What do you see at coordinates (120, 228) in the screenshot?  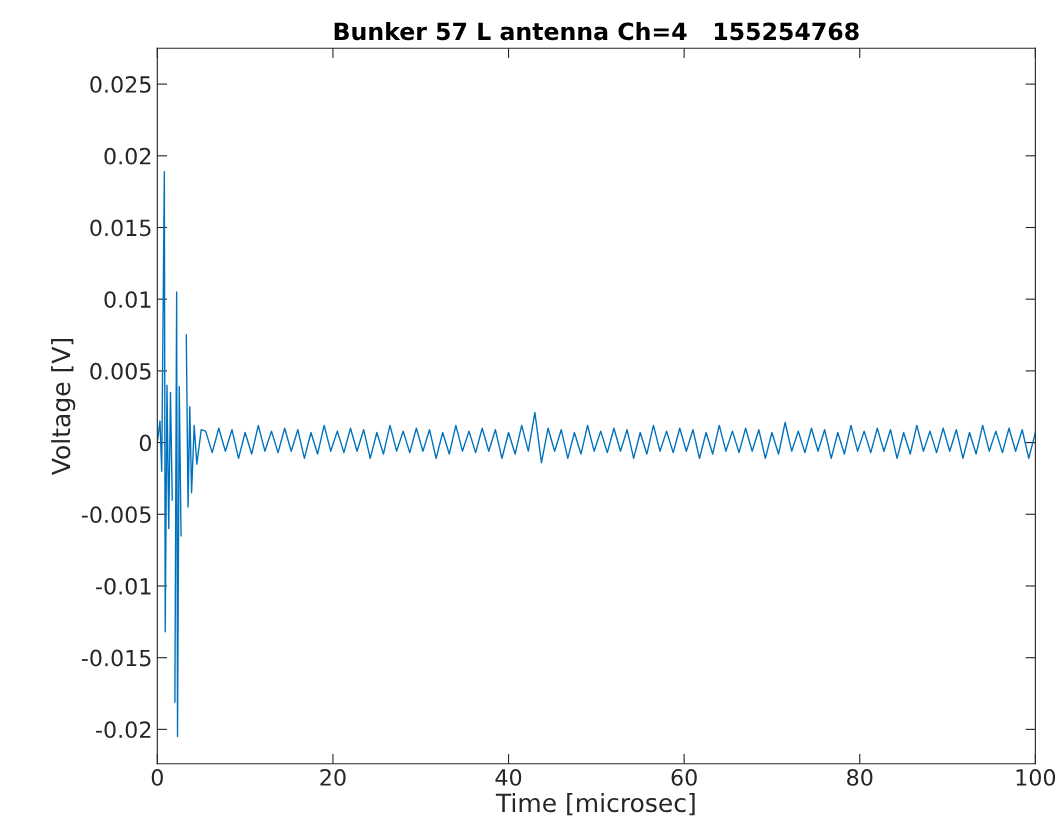 I see `y-tick-label: 0.015` at bounding box center [120, 228].